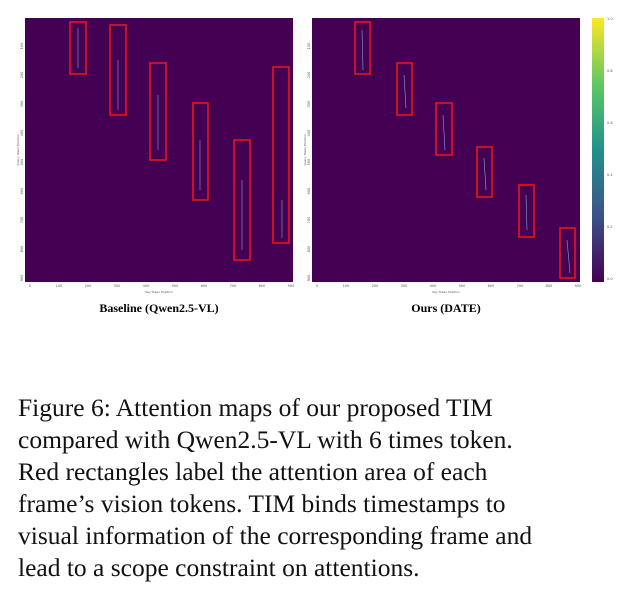  Describe the element at coordinates (445, 308) in the screenshot. I see `panel-label: Ours (DATE)` at that location.